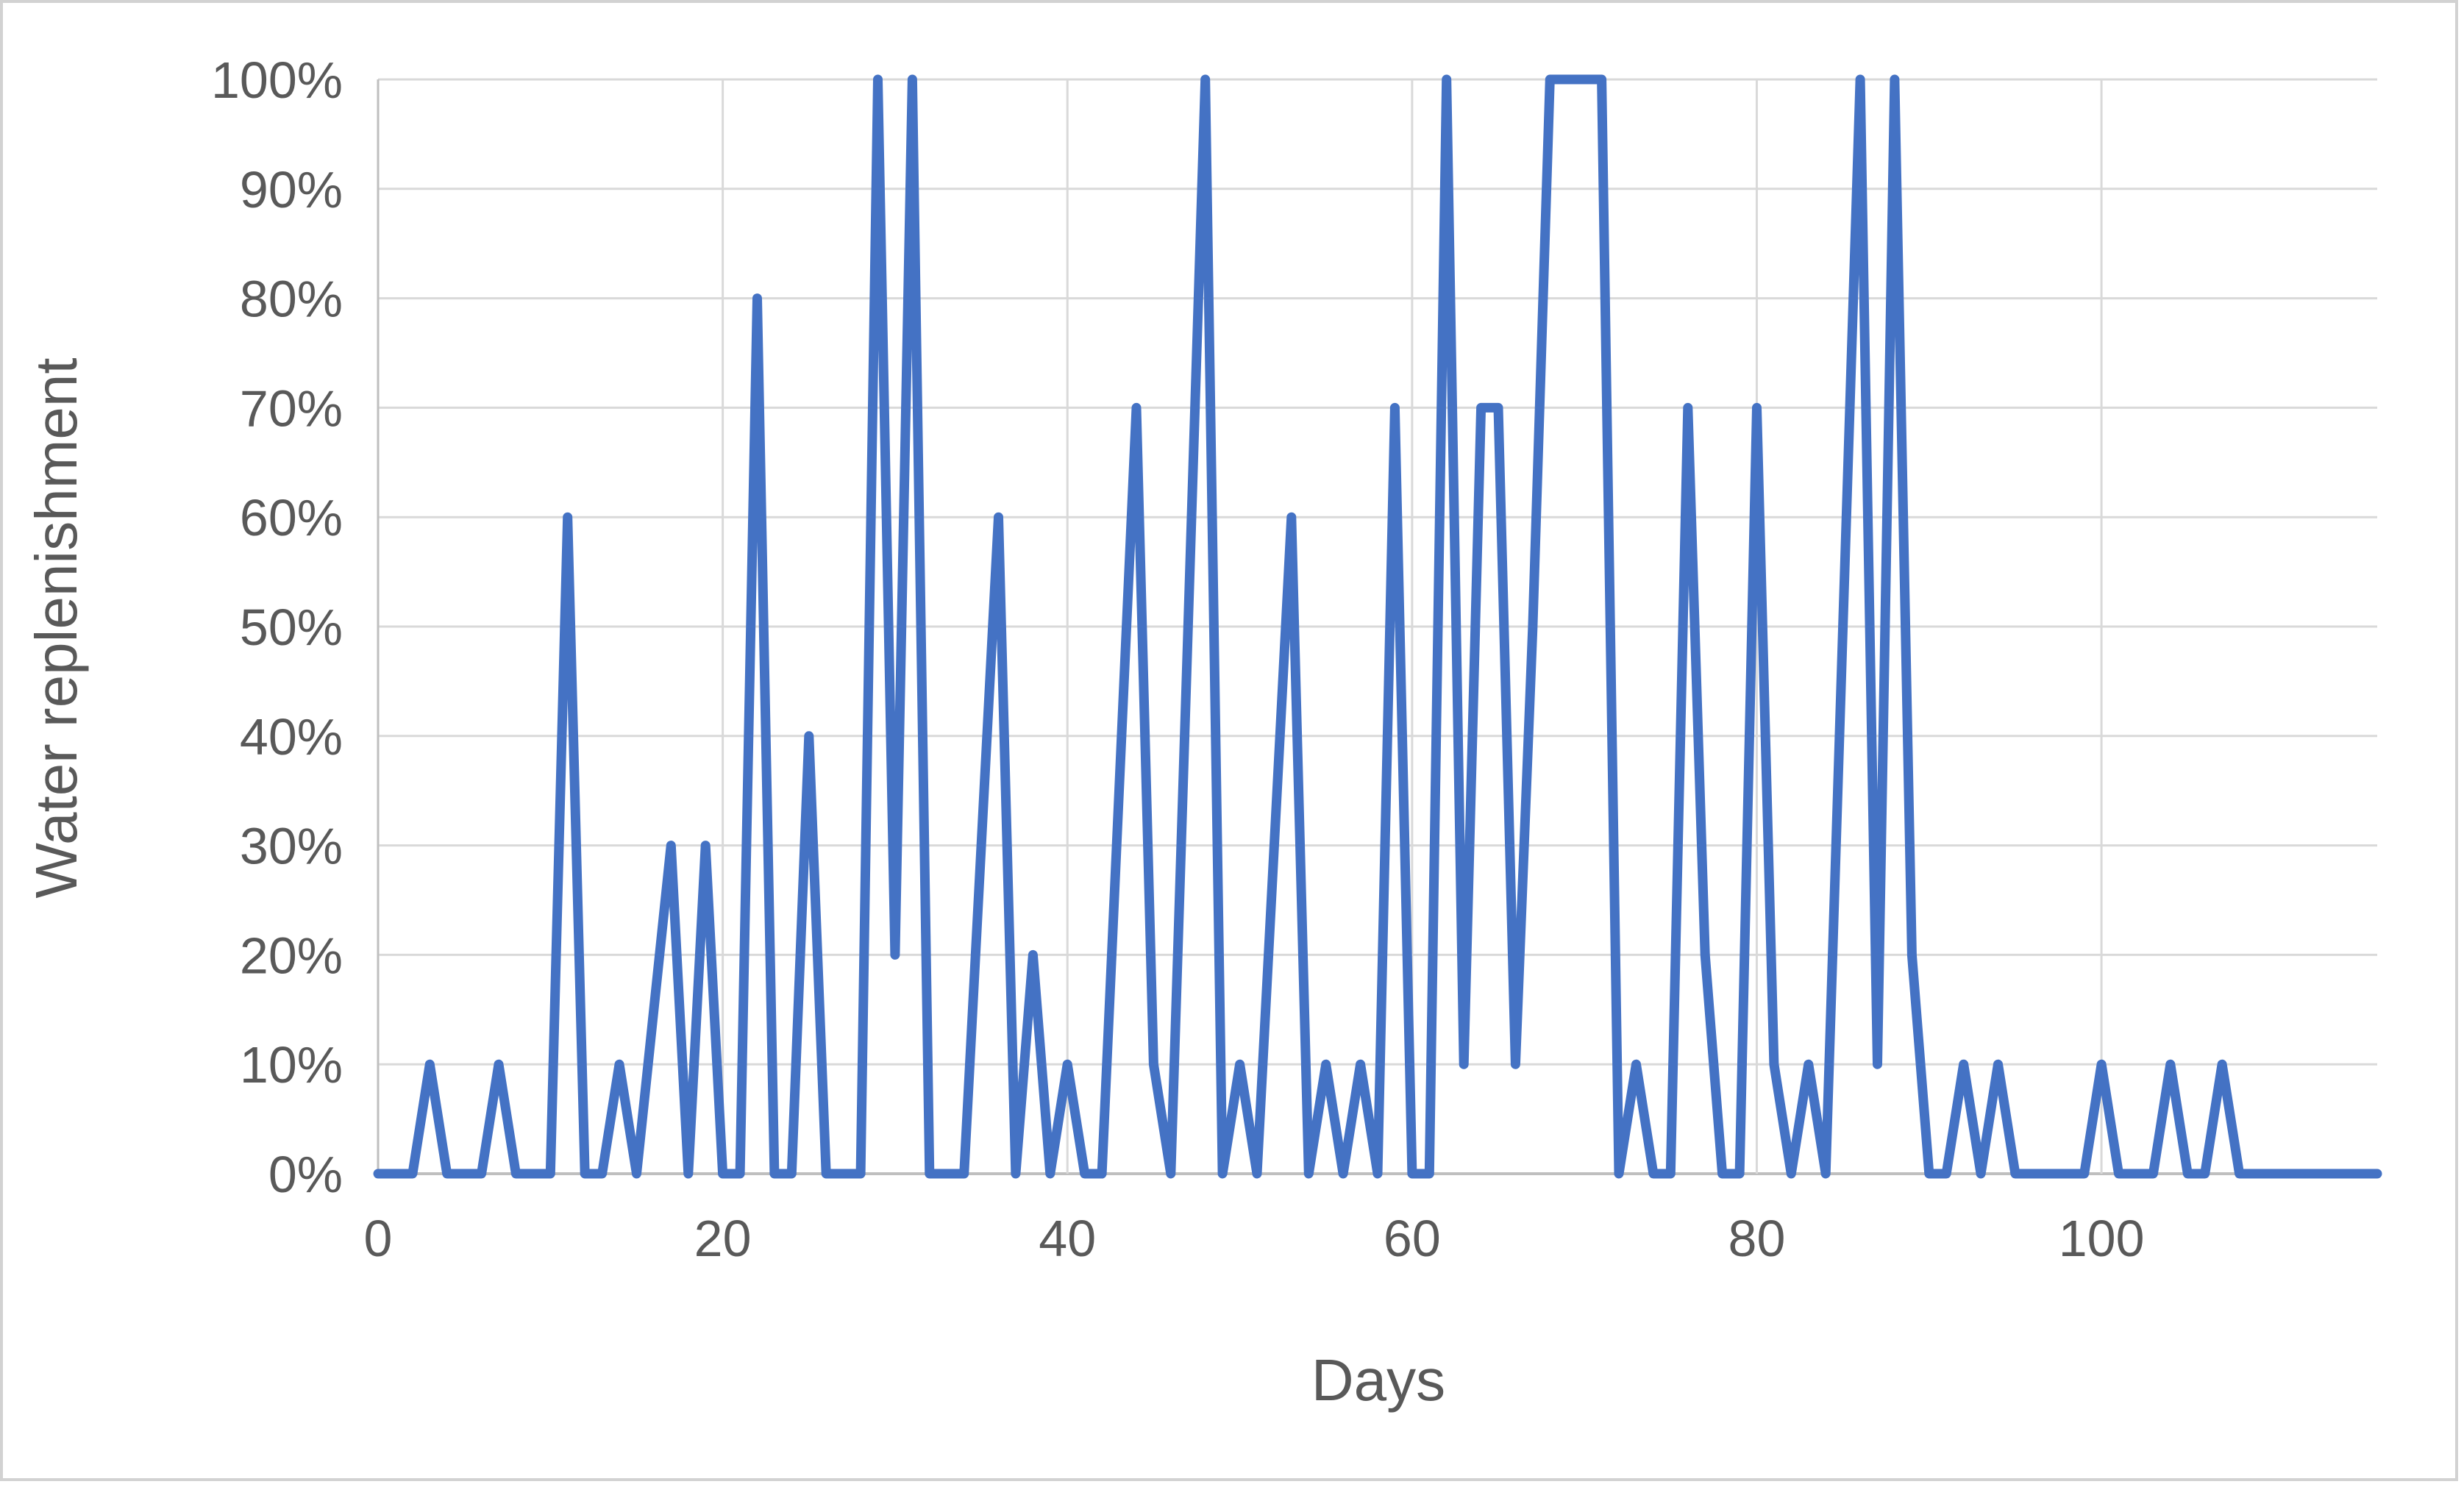 This screenshot has height=1487, width=2464. Describe the element at coordinates (723, 1238) in the screenshot. I see `x-tick-label-20: 20` at that location.